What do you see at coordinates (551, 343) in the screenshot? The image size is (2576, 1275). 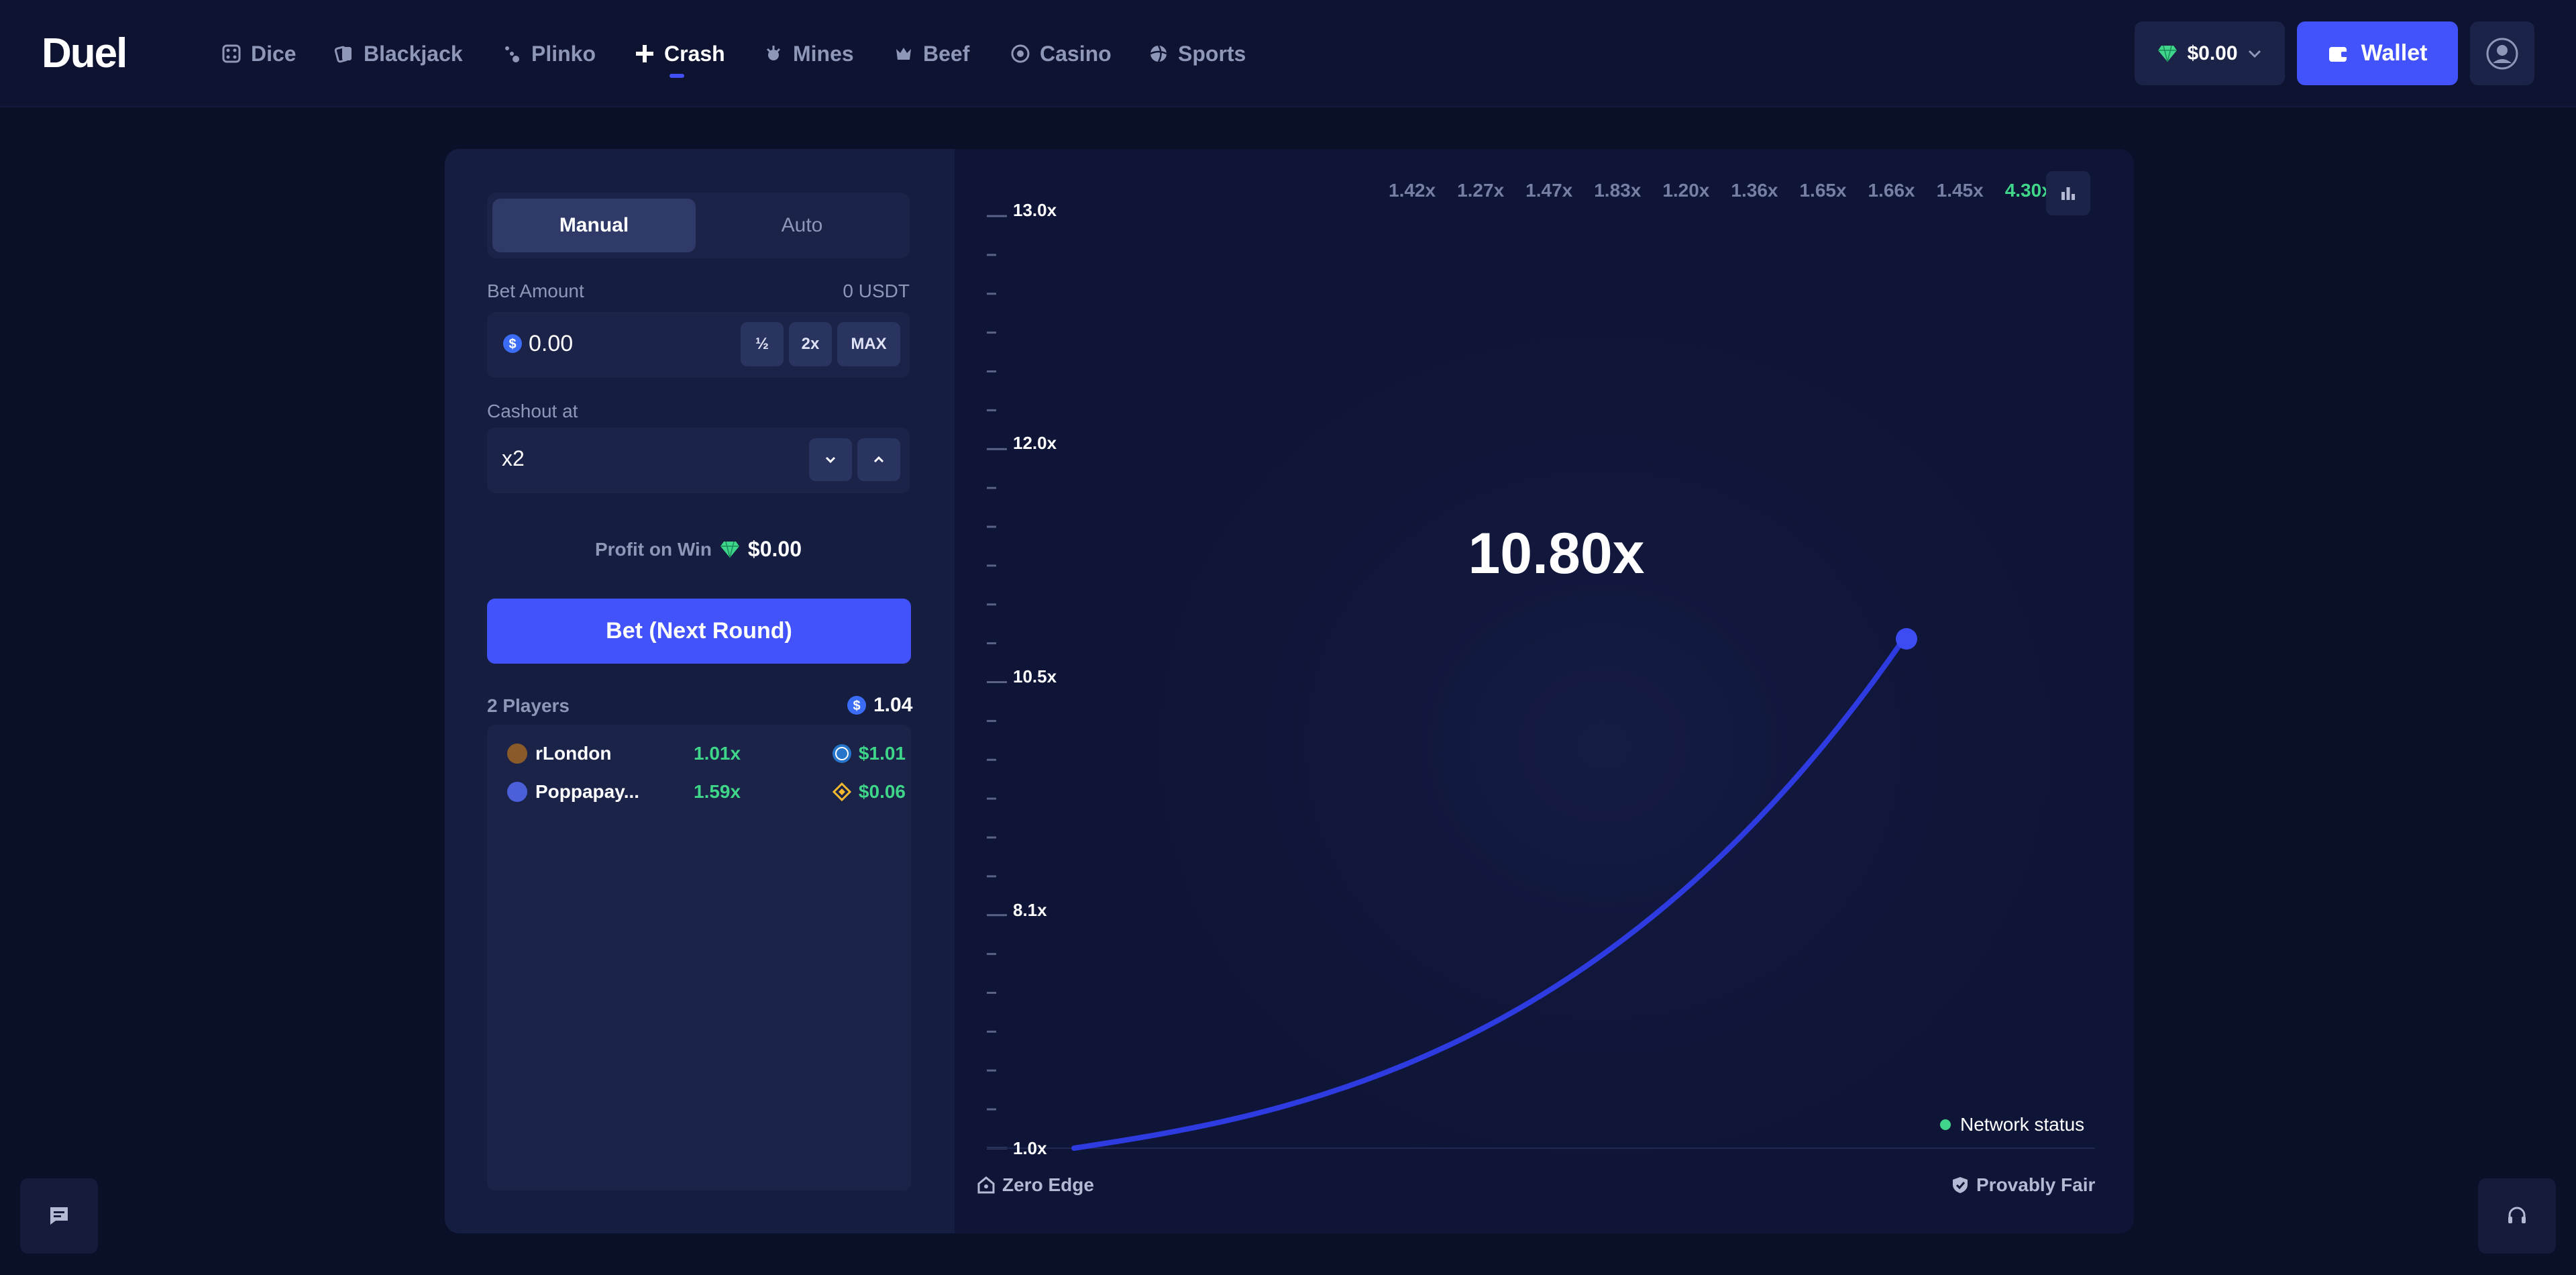 I see `bet-amount-value: 0.00` at bounding box center [551, 343].